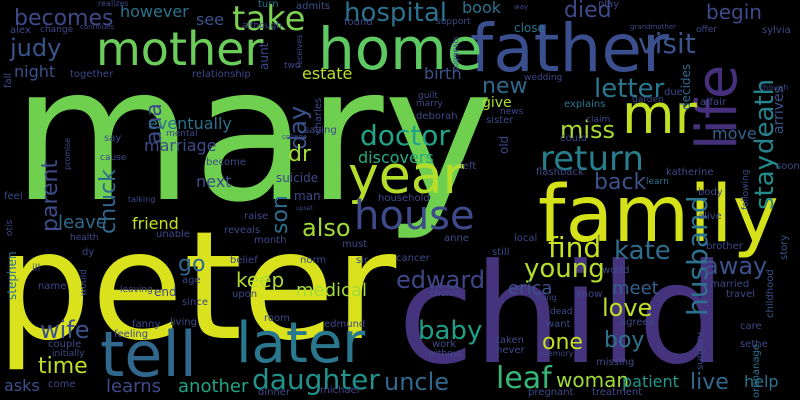  What do you see at coordinates (558, 324) in the screenshot?
I see `word-want: want` at bounding box center [558, 324].